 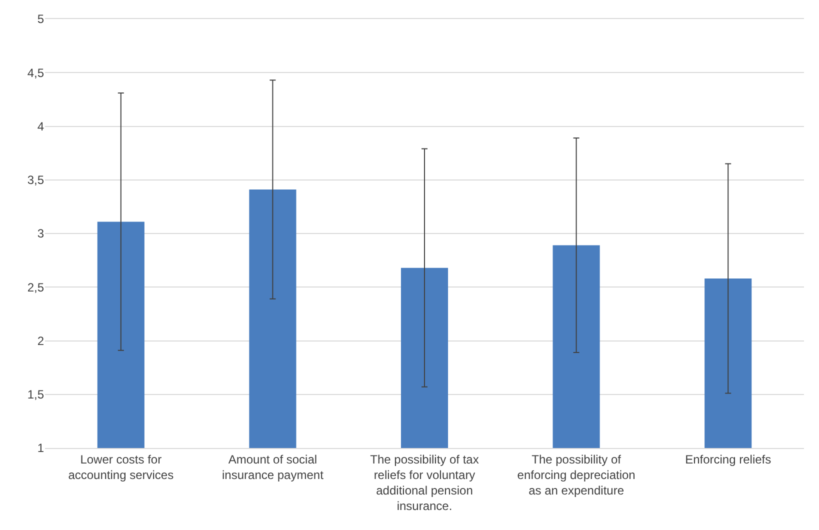 What do you see at coordinates (35, 73) in the screenshot?
I see `y-tick-label: 4,5` at bounding box center [35, 73].